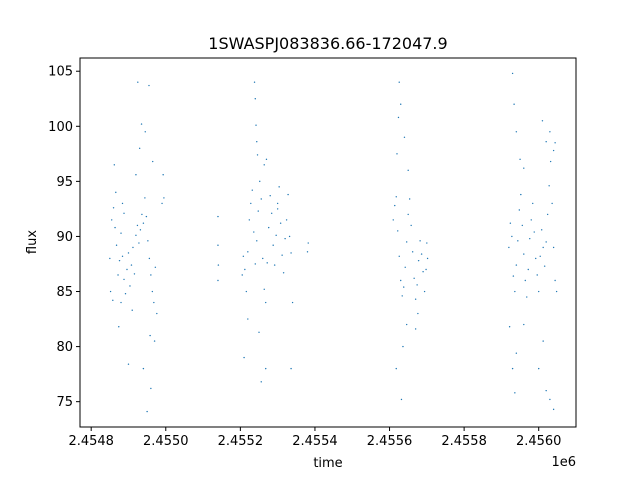 This screenshot has height=480, width=640. What do you see at coordinates (60, 127) in the screenshot?
I see `y-tick-label: 100` at bounding box center [60, 127].